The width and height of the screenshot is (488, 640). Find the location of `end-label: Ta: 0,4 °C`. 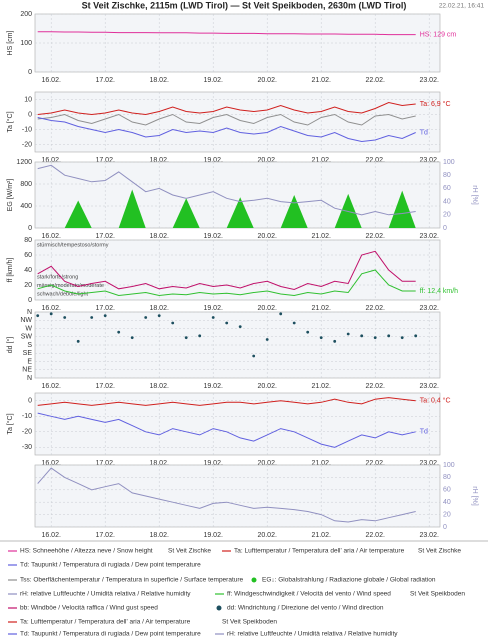

end-label: Ta: 0,4 °C is located at coordinates (435, 401).